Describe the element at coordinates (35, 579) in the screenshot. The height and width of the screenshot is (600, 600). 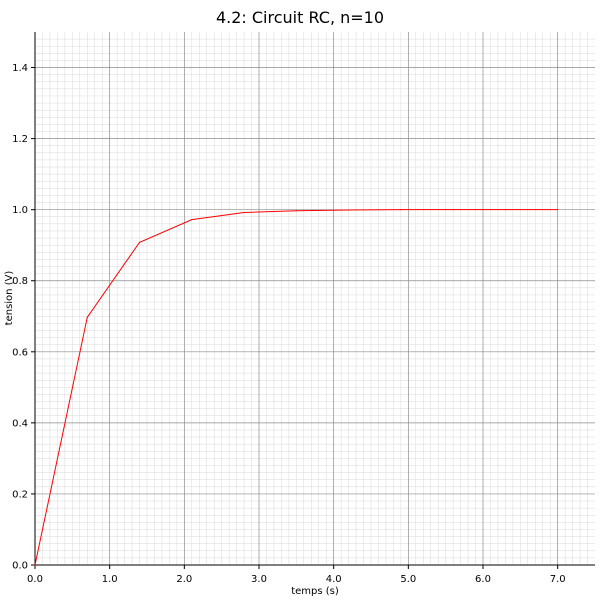
I see `x-tick-label: 0.0` at that location.